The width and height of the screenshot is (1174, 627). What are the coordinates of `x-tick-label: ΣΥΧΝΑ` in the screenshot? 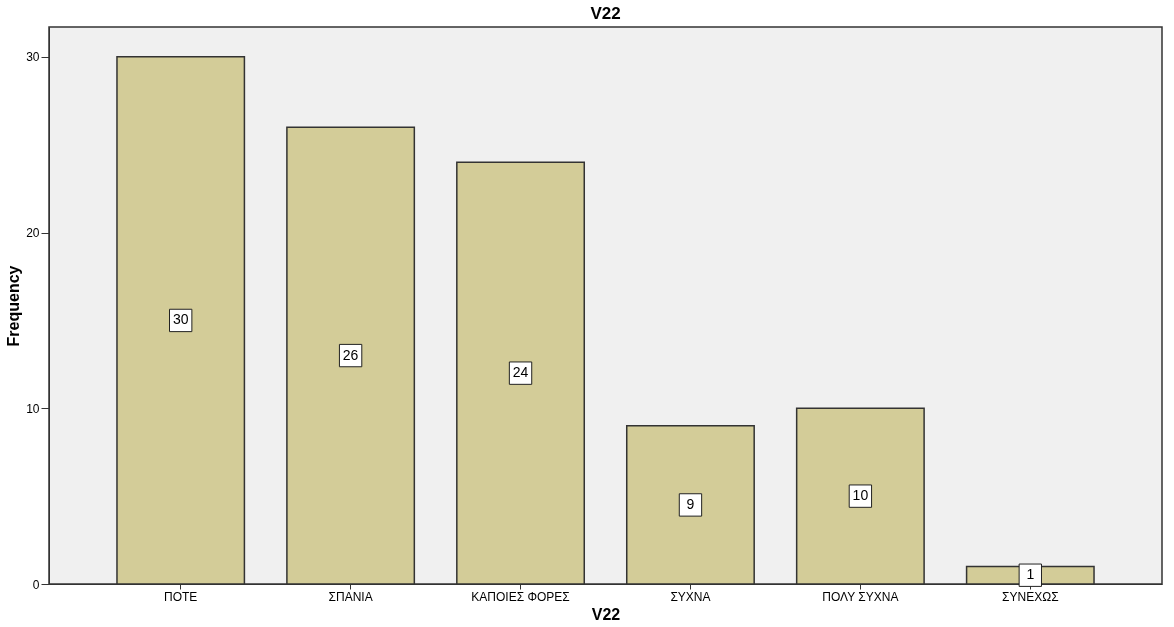 It's located at (690, 596).